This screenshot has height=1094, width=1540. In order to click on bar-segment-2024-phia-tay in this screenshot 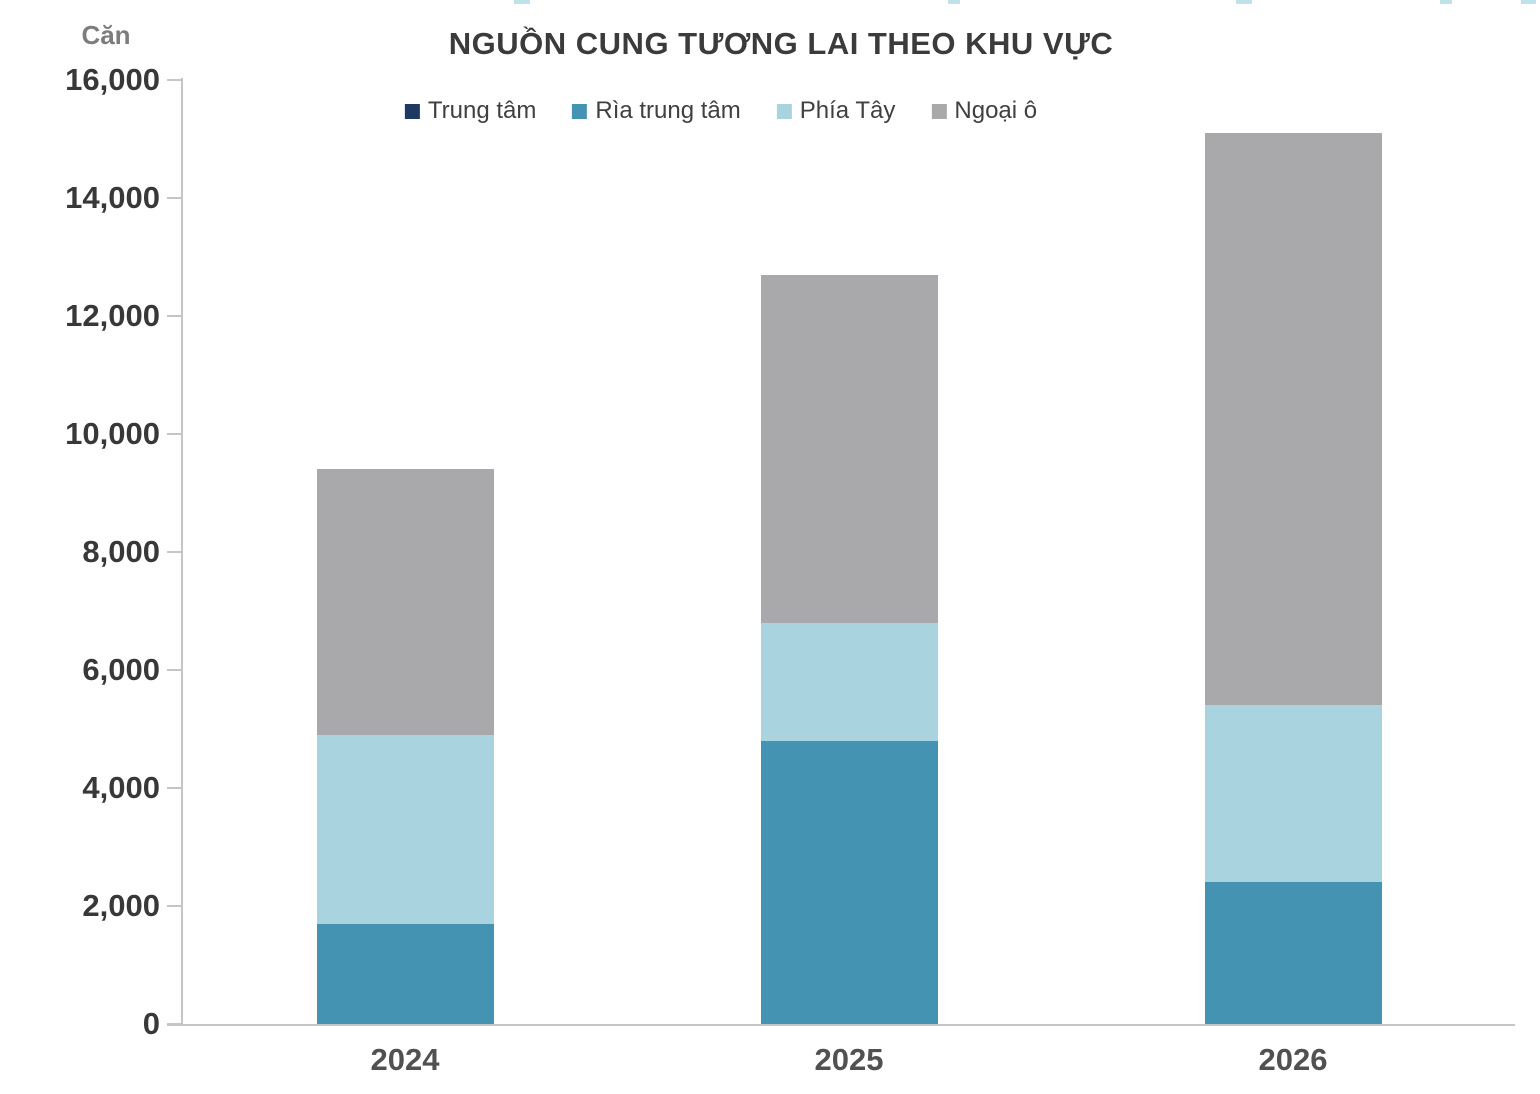, I will do `click(405, 829)`.